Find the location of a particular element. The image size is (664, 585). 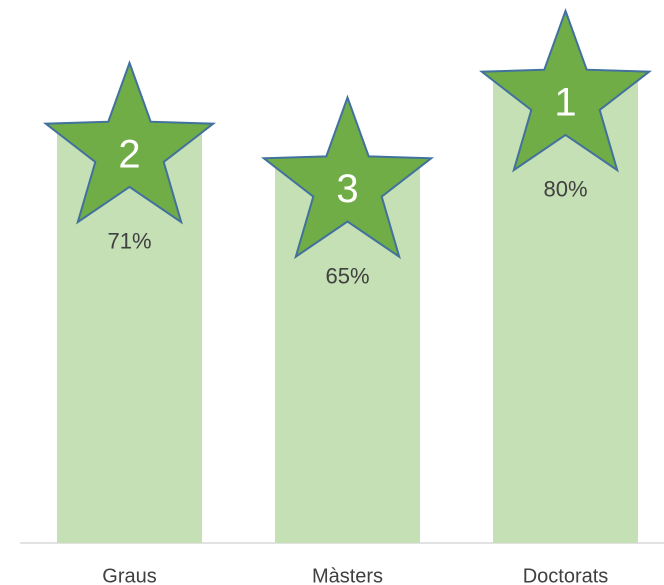

rank-label: 3 is located at coordinates (347, 189).